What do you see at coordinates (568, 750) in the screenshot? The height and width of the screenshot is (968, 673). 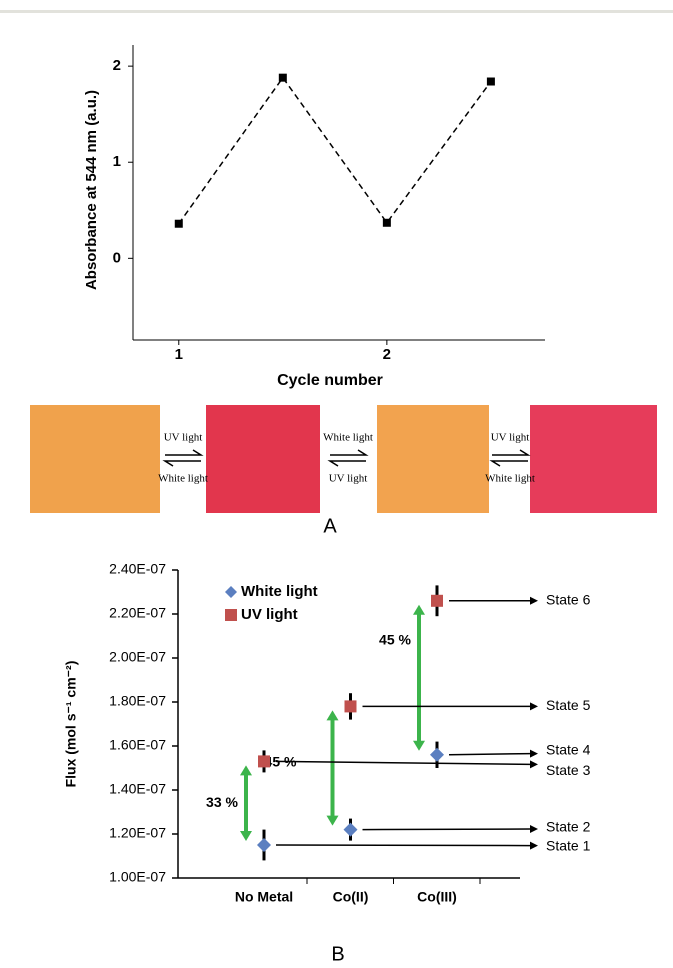 I see `state-label: State 4` at bounding box center [568, 750].